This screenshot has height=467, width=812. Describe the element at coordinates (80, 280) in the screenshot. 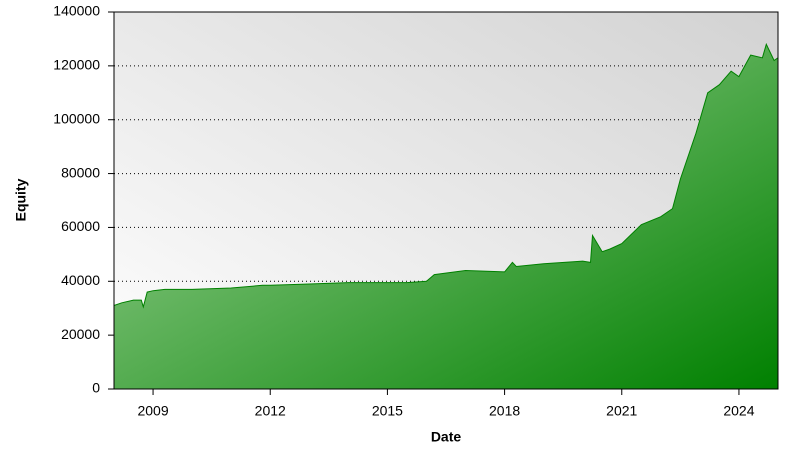

I see `y-tick-label: 40000` at that location.